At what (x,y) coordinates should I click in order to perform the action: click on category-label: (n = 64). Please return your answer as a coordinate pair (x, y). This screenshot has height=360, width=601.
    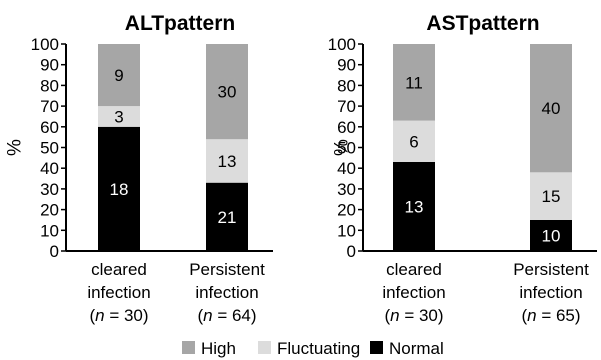
    Looking at the image, I should click on (226, 315).